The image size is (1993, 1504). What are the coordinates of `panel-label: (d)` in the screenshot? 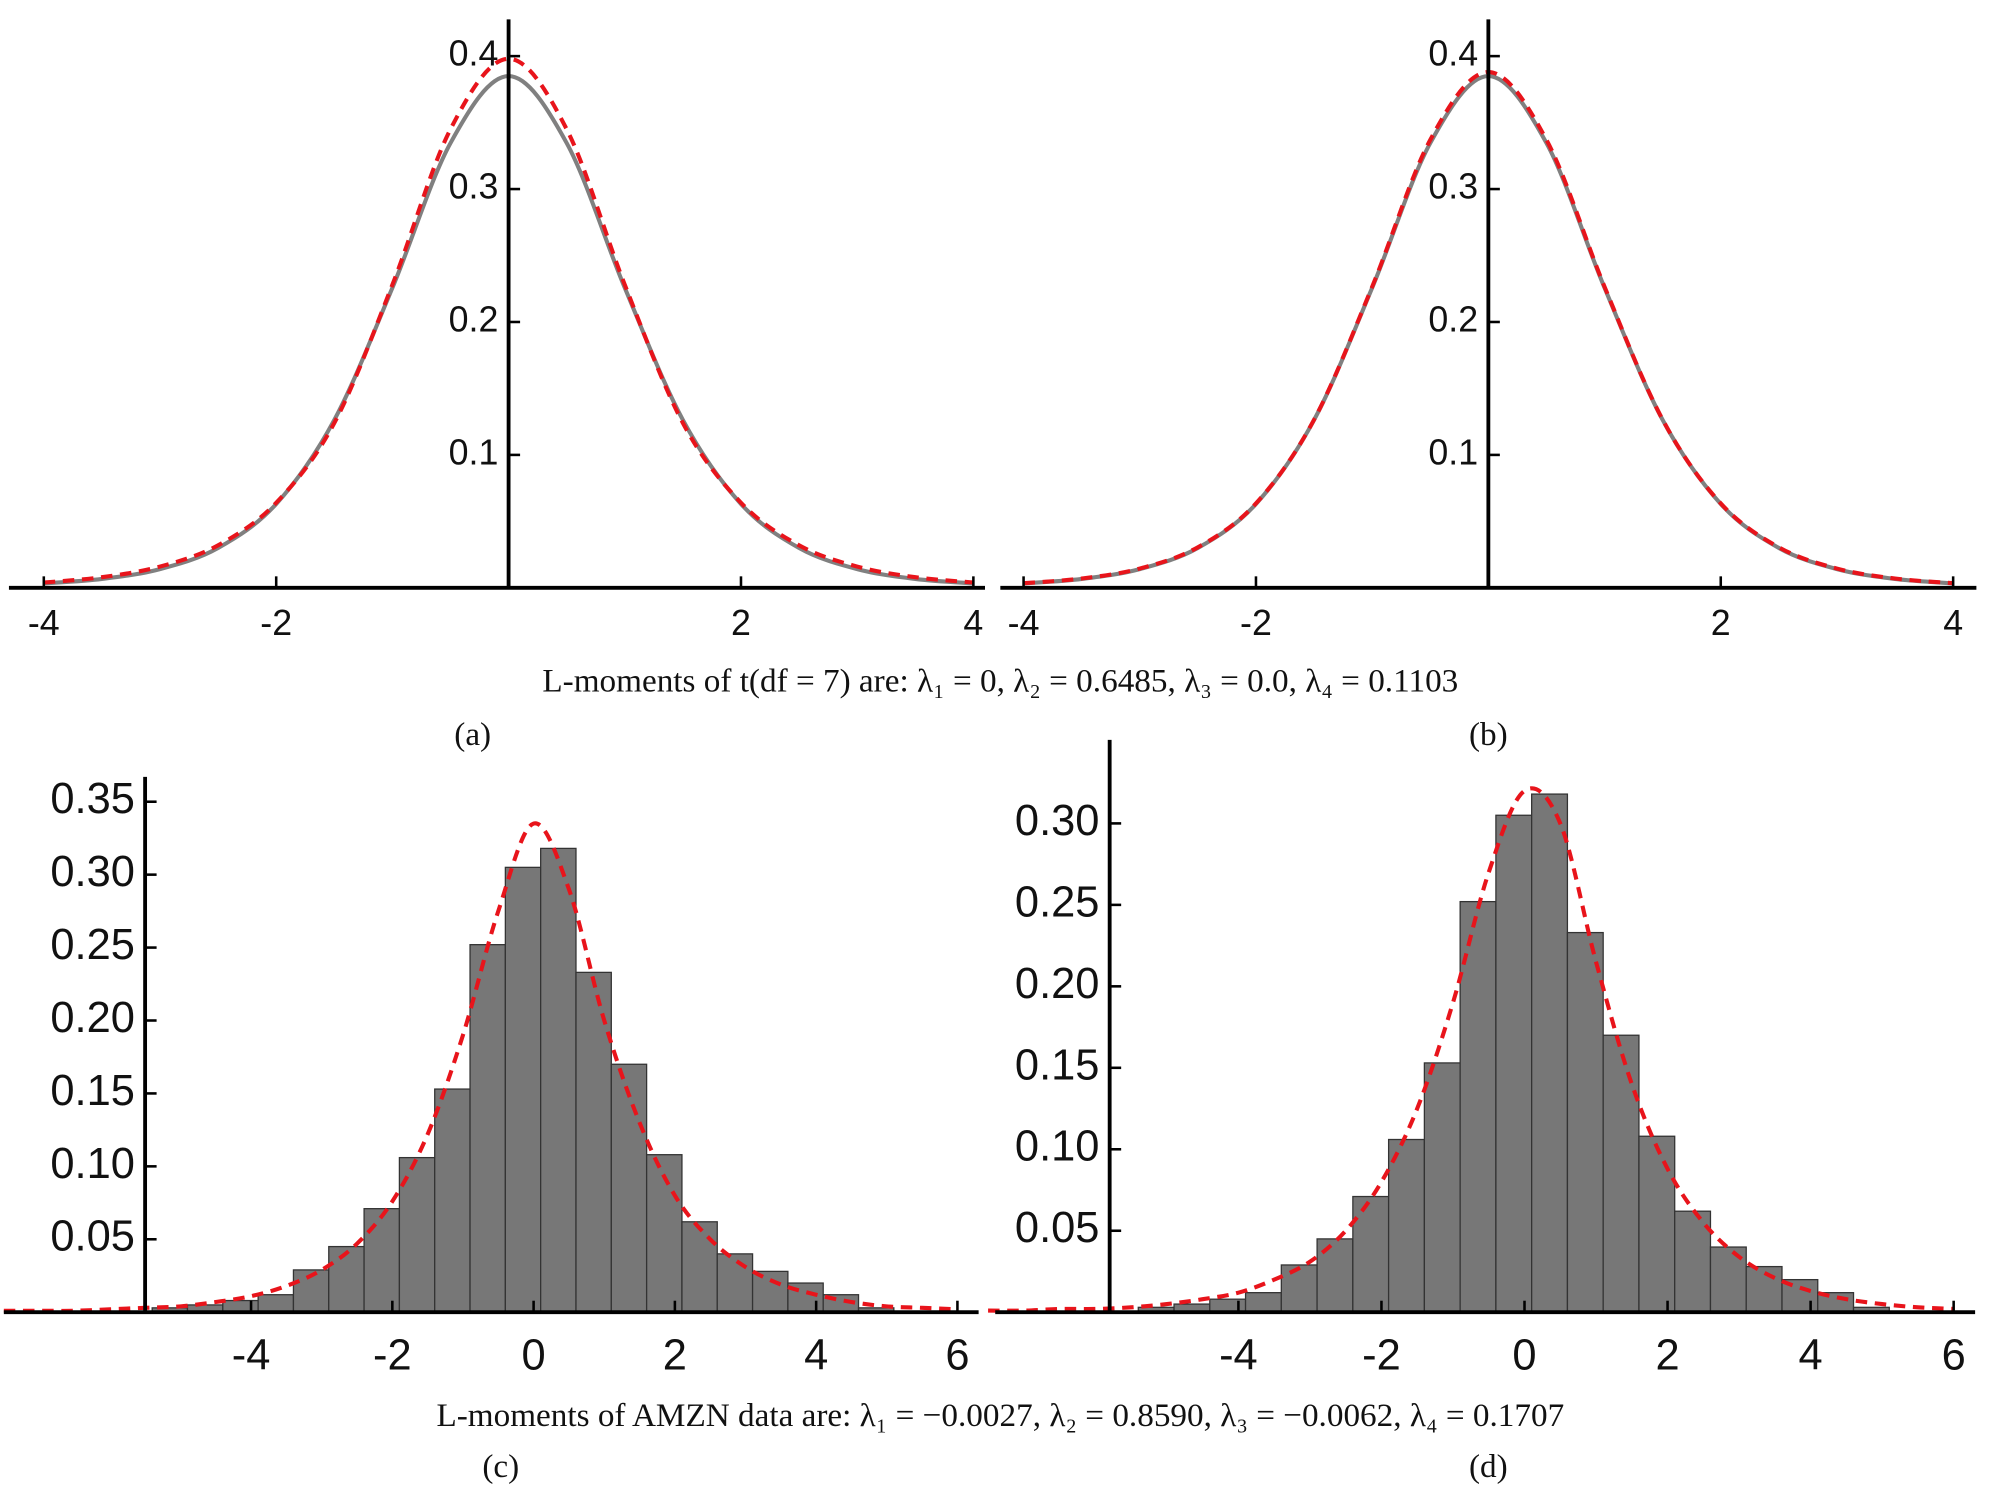 It's located at (1488, 1466).